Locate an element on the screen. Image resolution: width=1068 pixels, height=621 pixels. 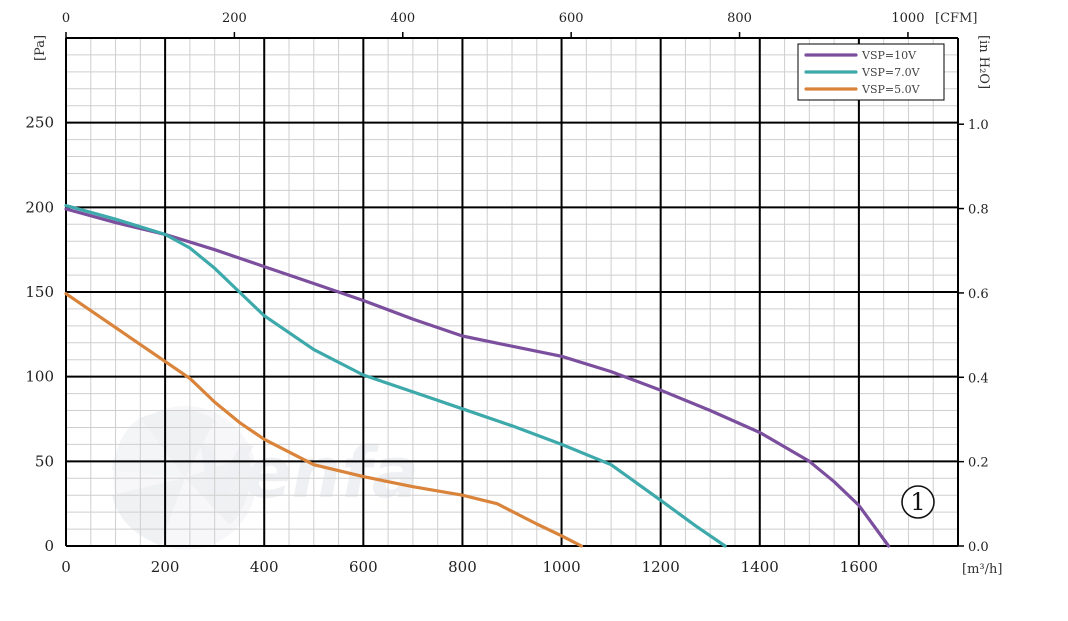
y-unit-label: [Pa] is located at coordinates (40, 48).